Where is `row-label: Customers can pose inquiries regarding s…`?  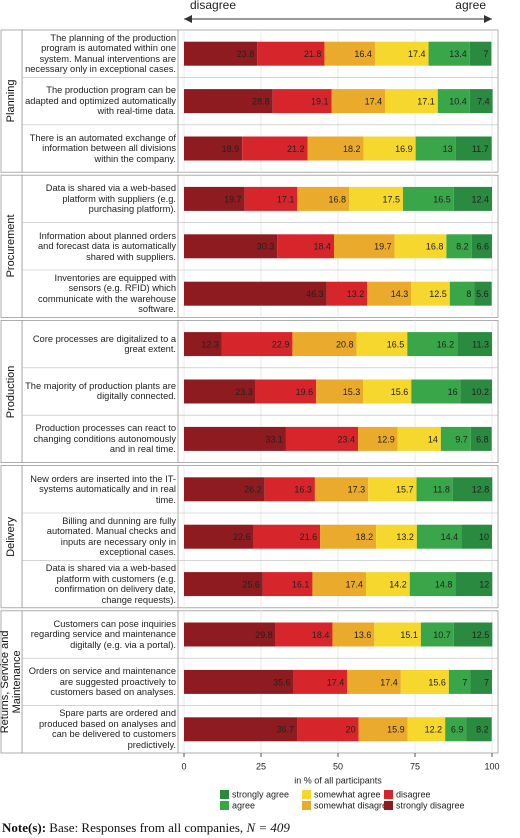 row-label: Customers can pose inquiries regarding s… is located at coordinates (103, 634).